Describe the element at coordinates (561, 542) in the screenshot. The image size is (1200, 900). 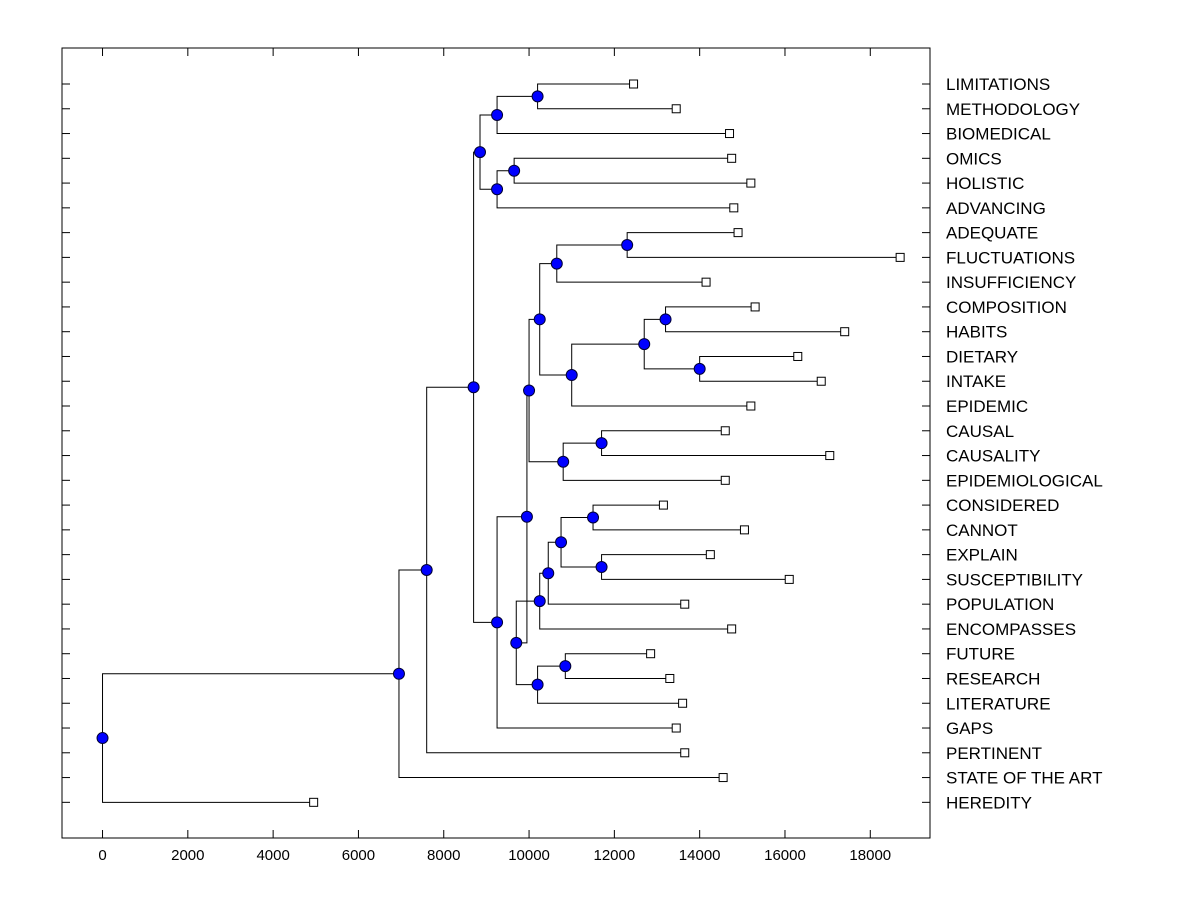
I see `node-marker-n18` at that location.